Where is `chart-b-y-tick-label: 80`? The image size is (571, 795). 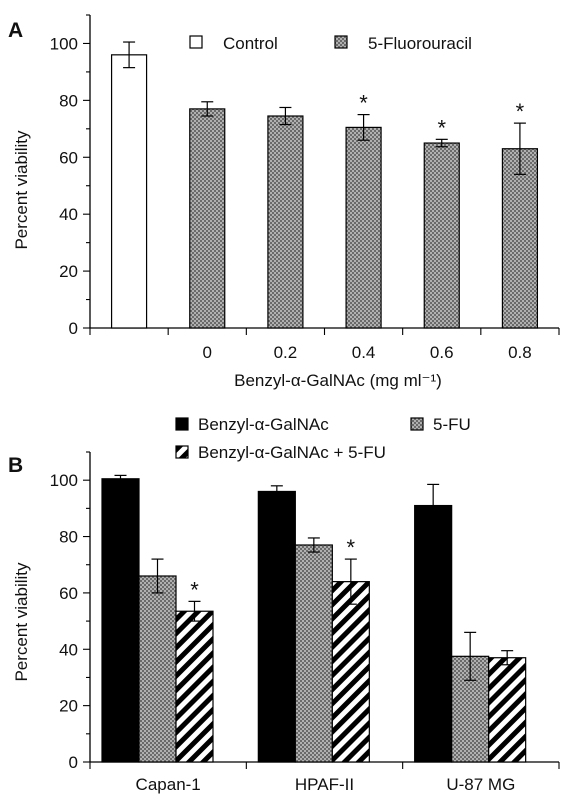
chart-b-y-tick-label: 80 is located at coordinates (68, 537).